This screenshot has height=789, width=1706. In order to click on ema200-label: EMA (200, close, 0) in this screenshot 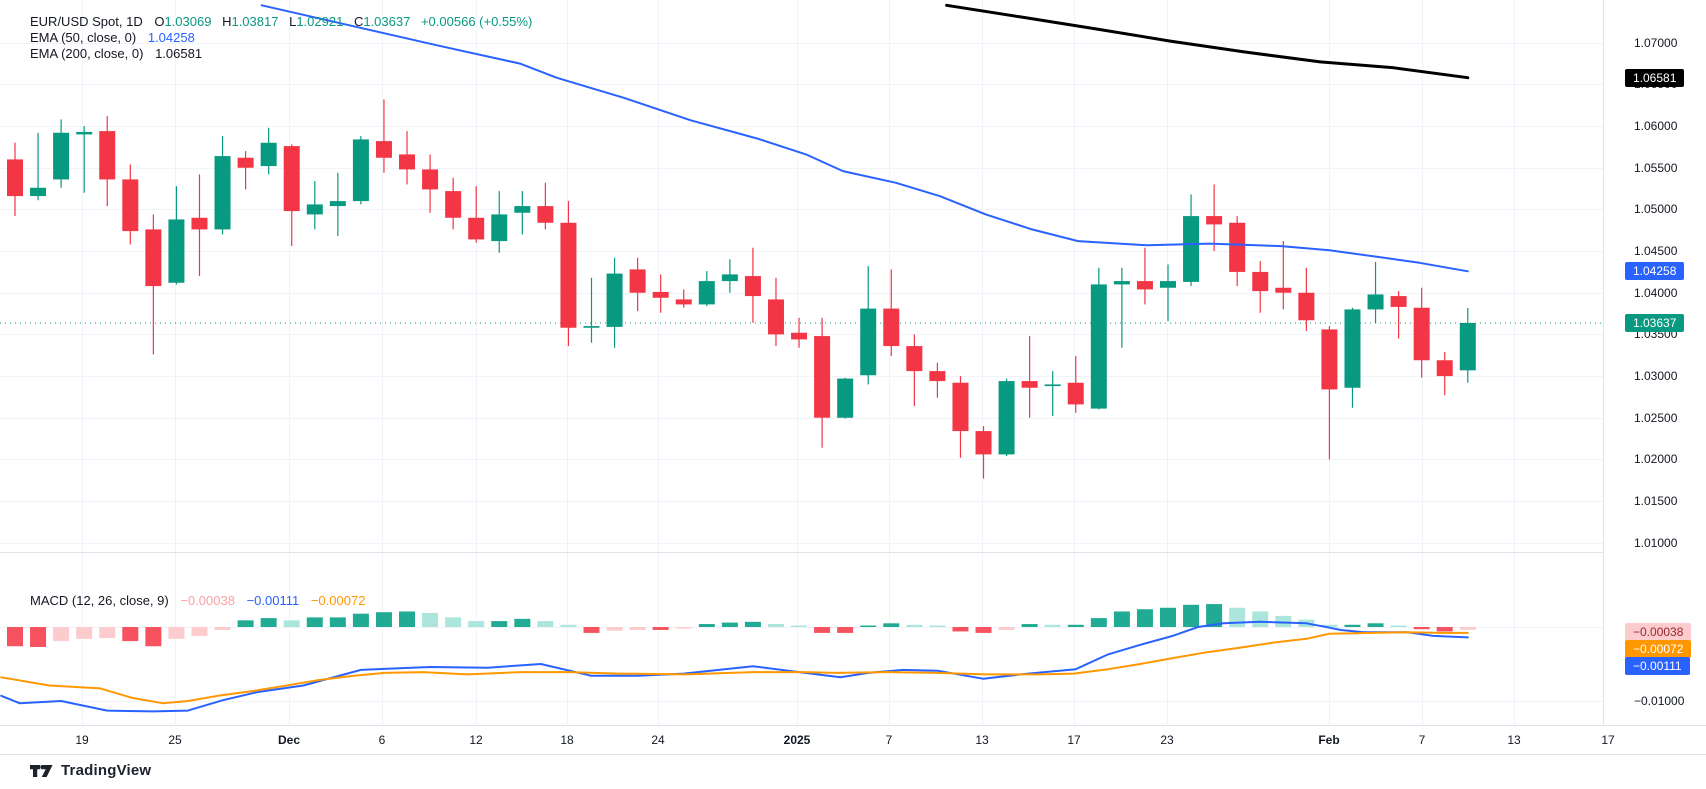, I will do `click(87, 53)`.